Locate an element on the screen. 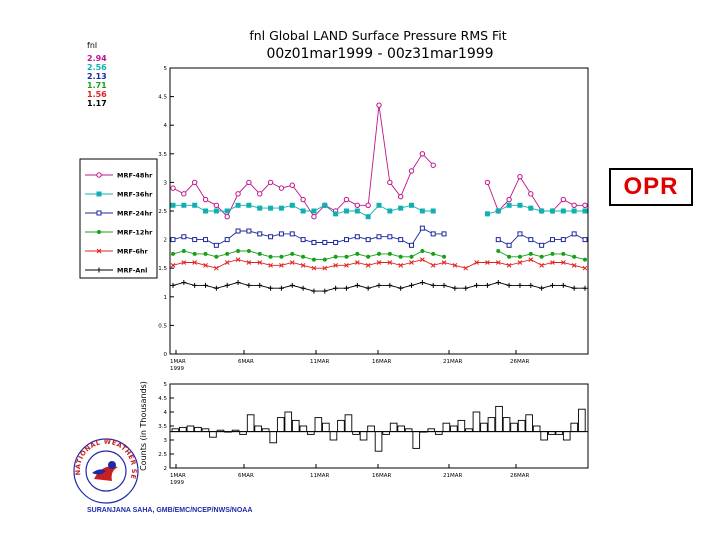  stats-value: 1.17 is located at coordinates (97, 103).